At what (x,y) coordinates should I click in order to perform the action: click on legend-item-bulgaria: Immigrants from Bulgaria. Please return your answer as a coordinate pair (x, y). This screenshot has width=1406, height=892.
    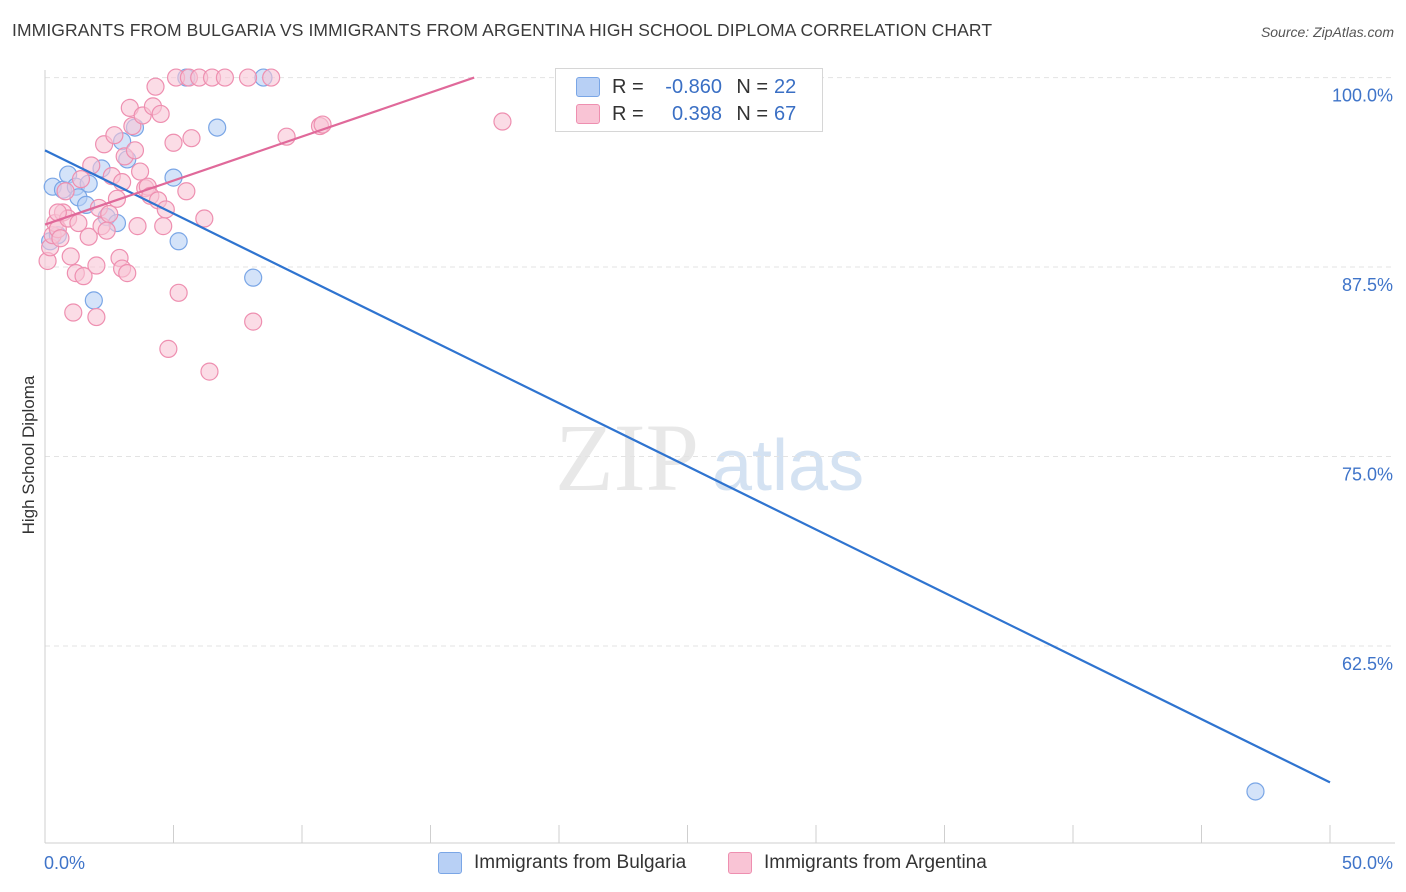
    Looking at the image, I should click on (562, 863).